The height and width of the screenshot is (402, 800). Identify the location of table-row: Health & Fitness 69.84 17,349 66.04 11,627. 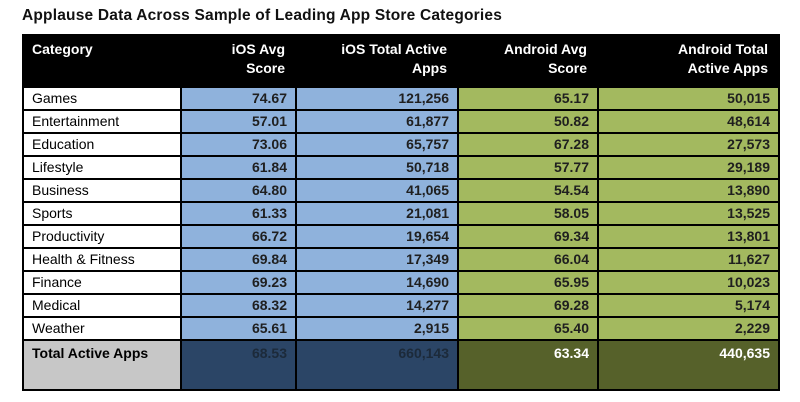
(401, 259).